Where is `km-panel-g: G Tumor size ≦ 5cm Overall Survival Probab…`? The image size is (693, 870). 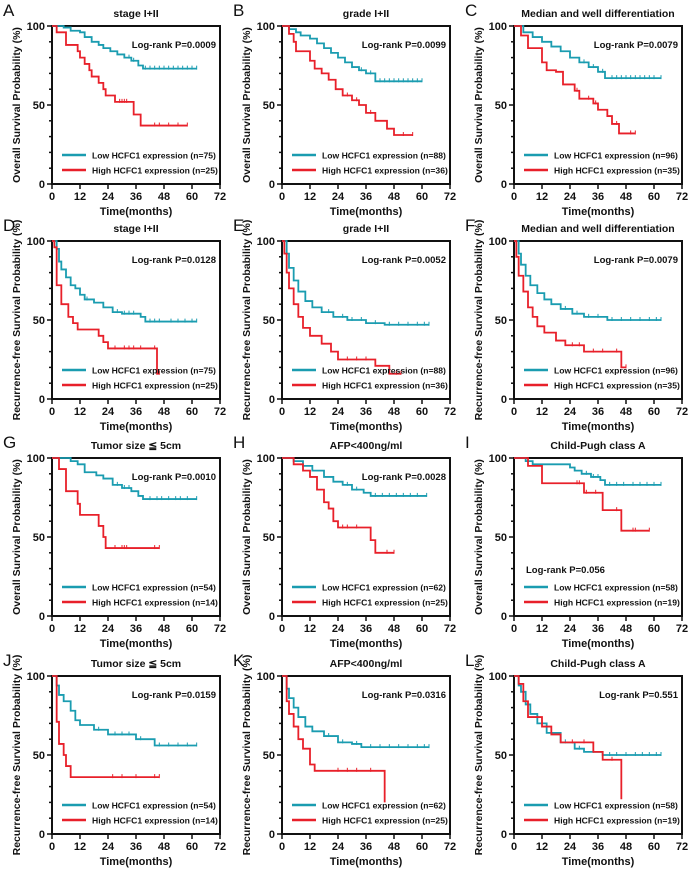
km-panel-g: G Tumor size ≦ 5cm Overall Survival Probab… is located at coordinates (114, 541).